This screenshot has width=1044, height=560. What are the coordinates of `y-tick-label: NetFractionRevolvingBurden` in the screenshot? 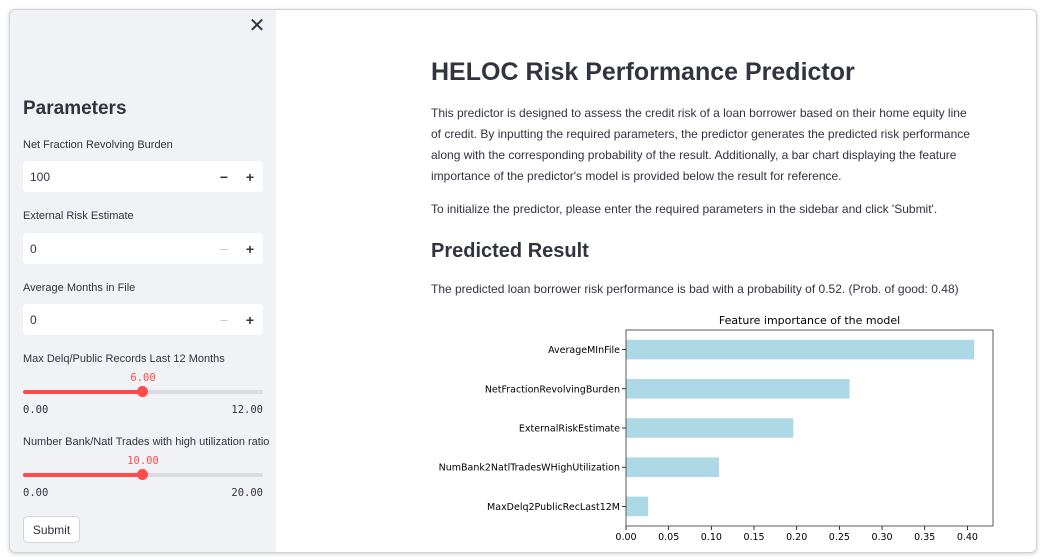 It's located at (552, 389).